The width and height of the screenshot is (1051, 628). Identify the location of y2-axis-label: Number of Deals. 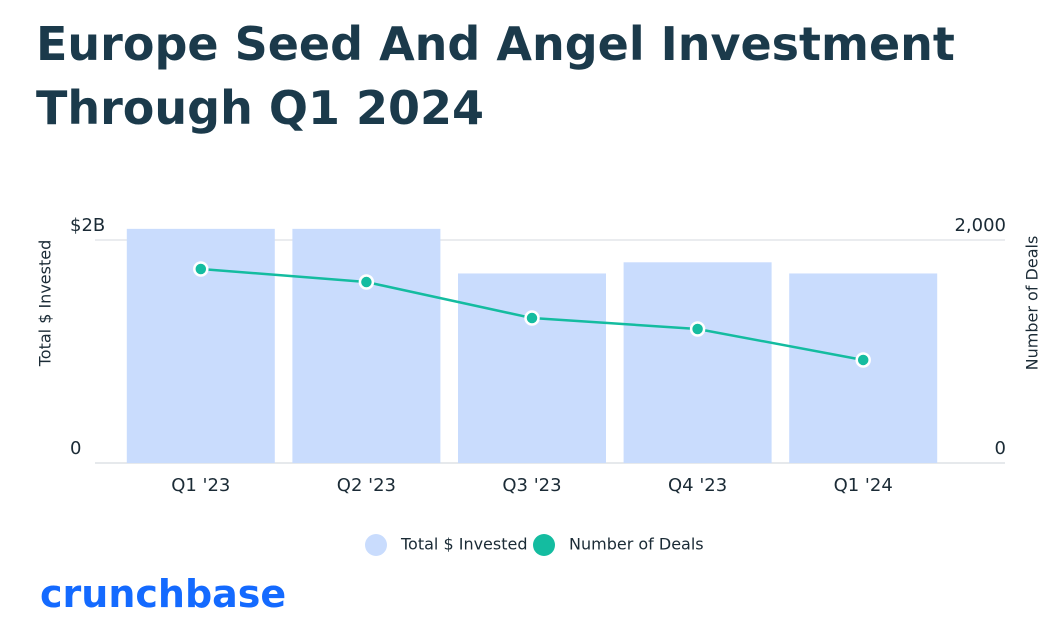
(1032, 303).